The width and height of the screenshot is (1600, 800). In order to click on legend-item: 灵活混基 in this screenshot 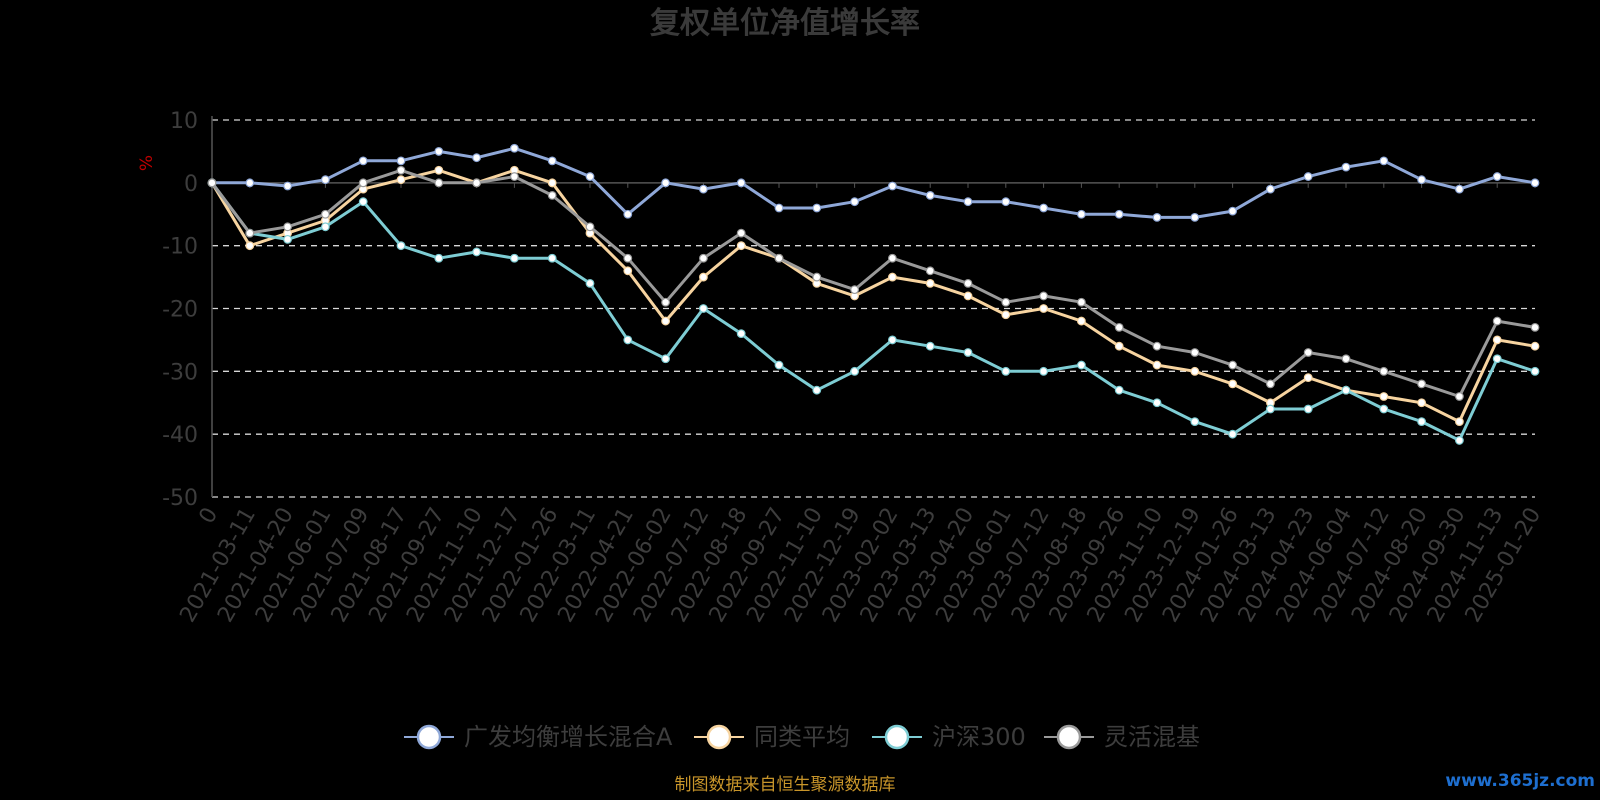, I will do `click(1122, 737)`.